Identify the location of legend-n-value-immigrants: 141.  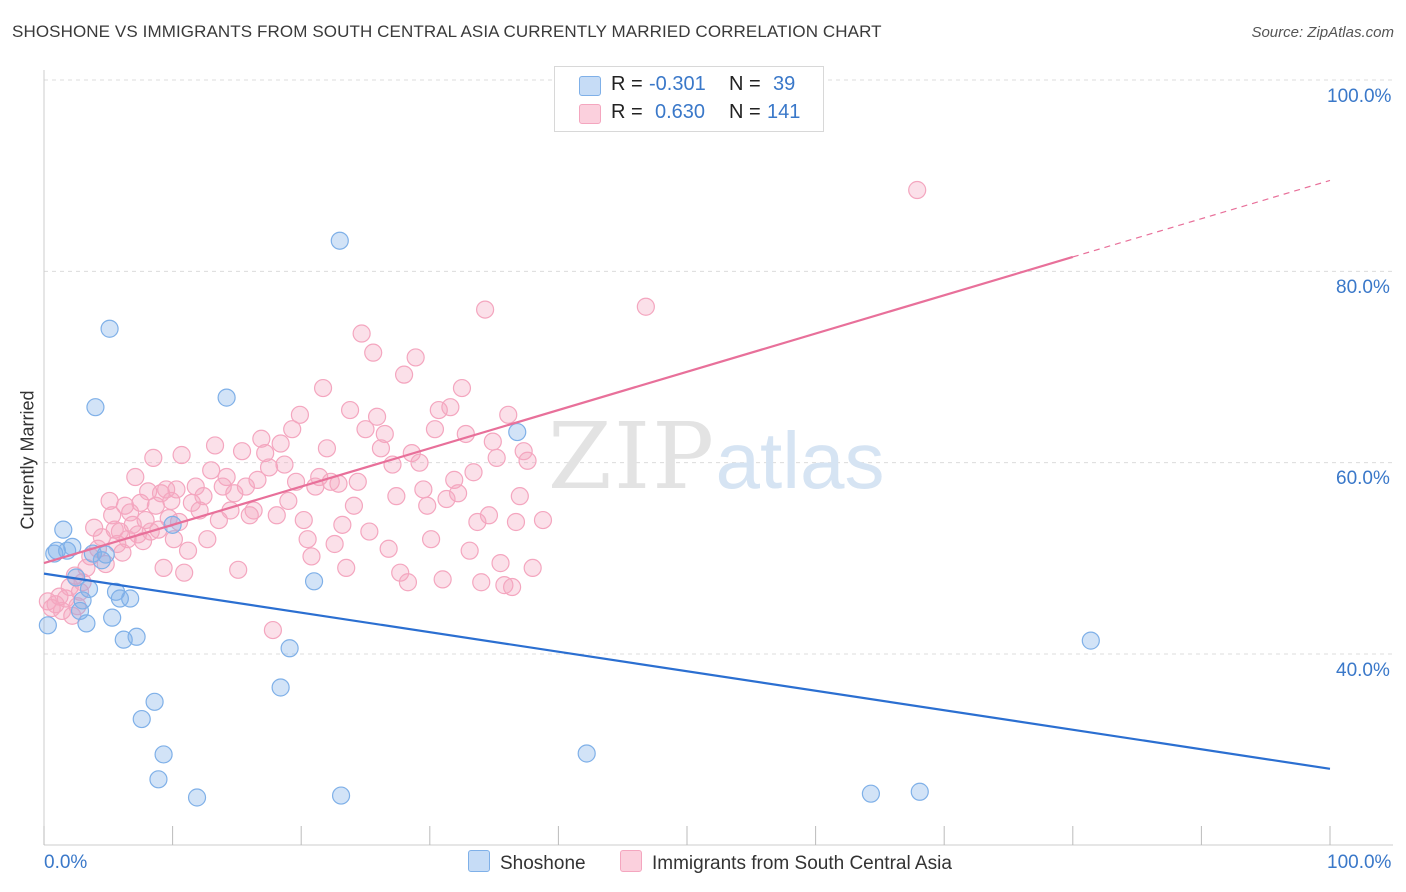
(784, 112).